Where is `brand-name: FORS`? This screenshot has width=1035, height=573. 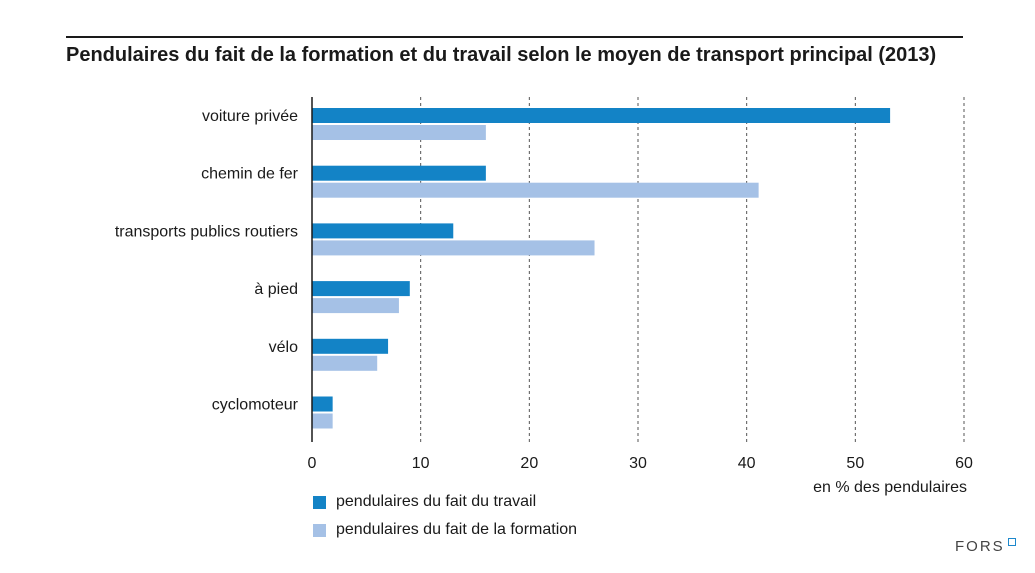 brand-name: FORS is located at coordinates (980, 546).